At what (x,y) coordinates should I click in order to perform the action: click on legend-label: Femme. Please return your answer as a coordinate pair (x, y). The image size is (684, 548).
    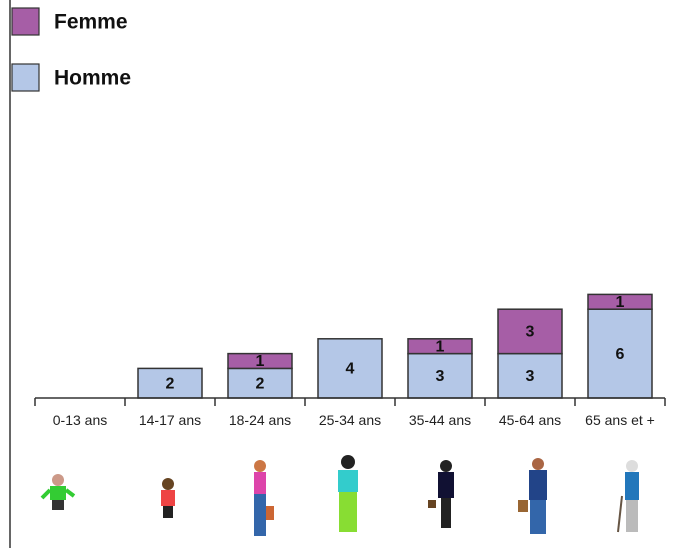
    Looking at the image, I should click on (91, 22).